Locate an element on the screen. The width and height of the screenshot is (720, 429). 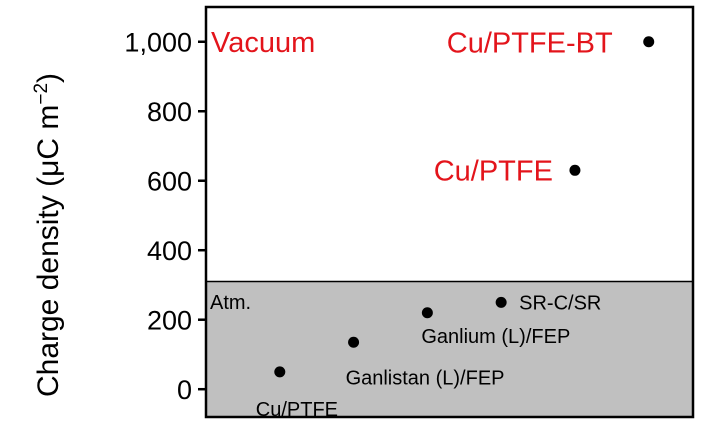
y-tick-label: 400 is located at coordinates (169, 251).